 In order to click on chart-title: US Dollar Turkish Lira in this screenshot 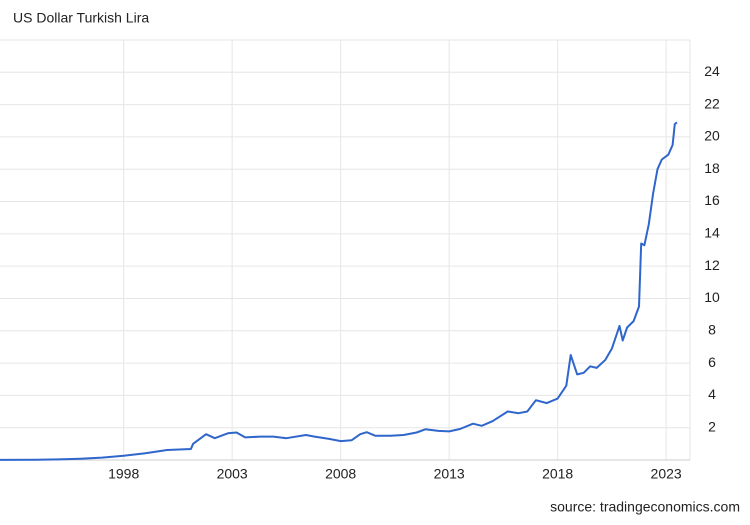, I will do `click(81, 18)`.